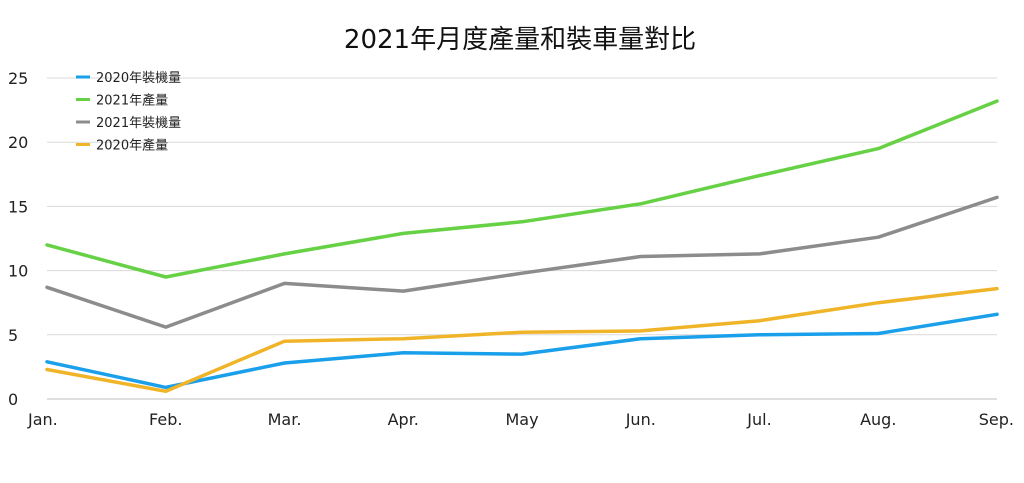 This screenshot has width=1024, height=483. I want to click on x-tick-label: Mar., so click(285, 419).